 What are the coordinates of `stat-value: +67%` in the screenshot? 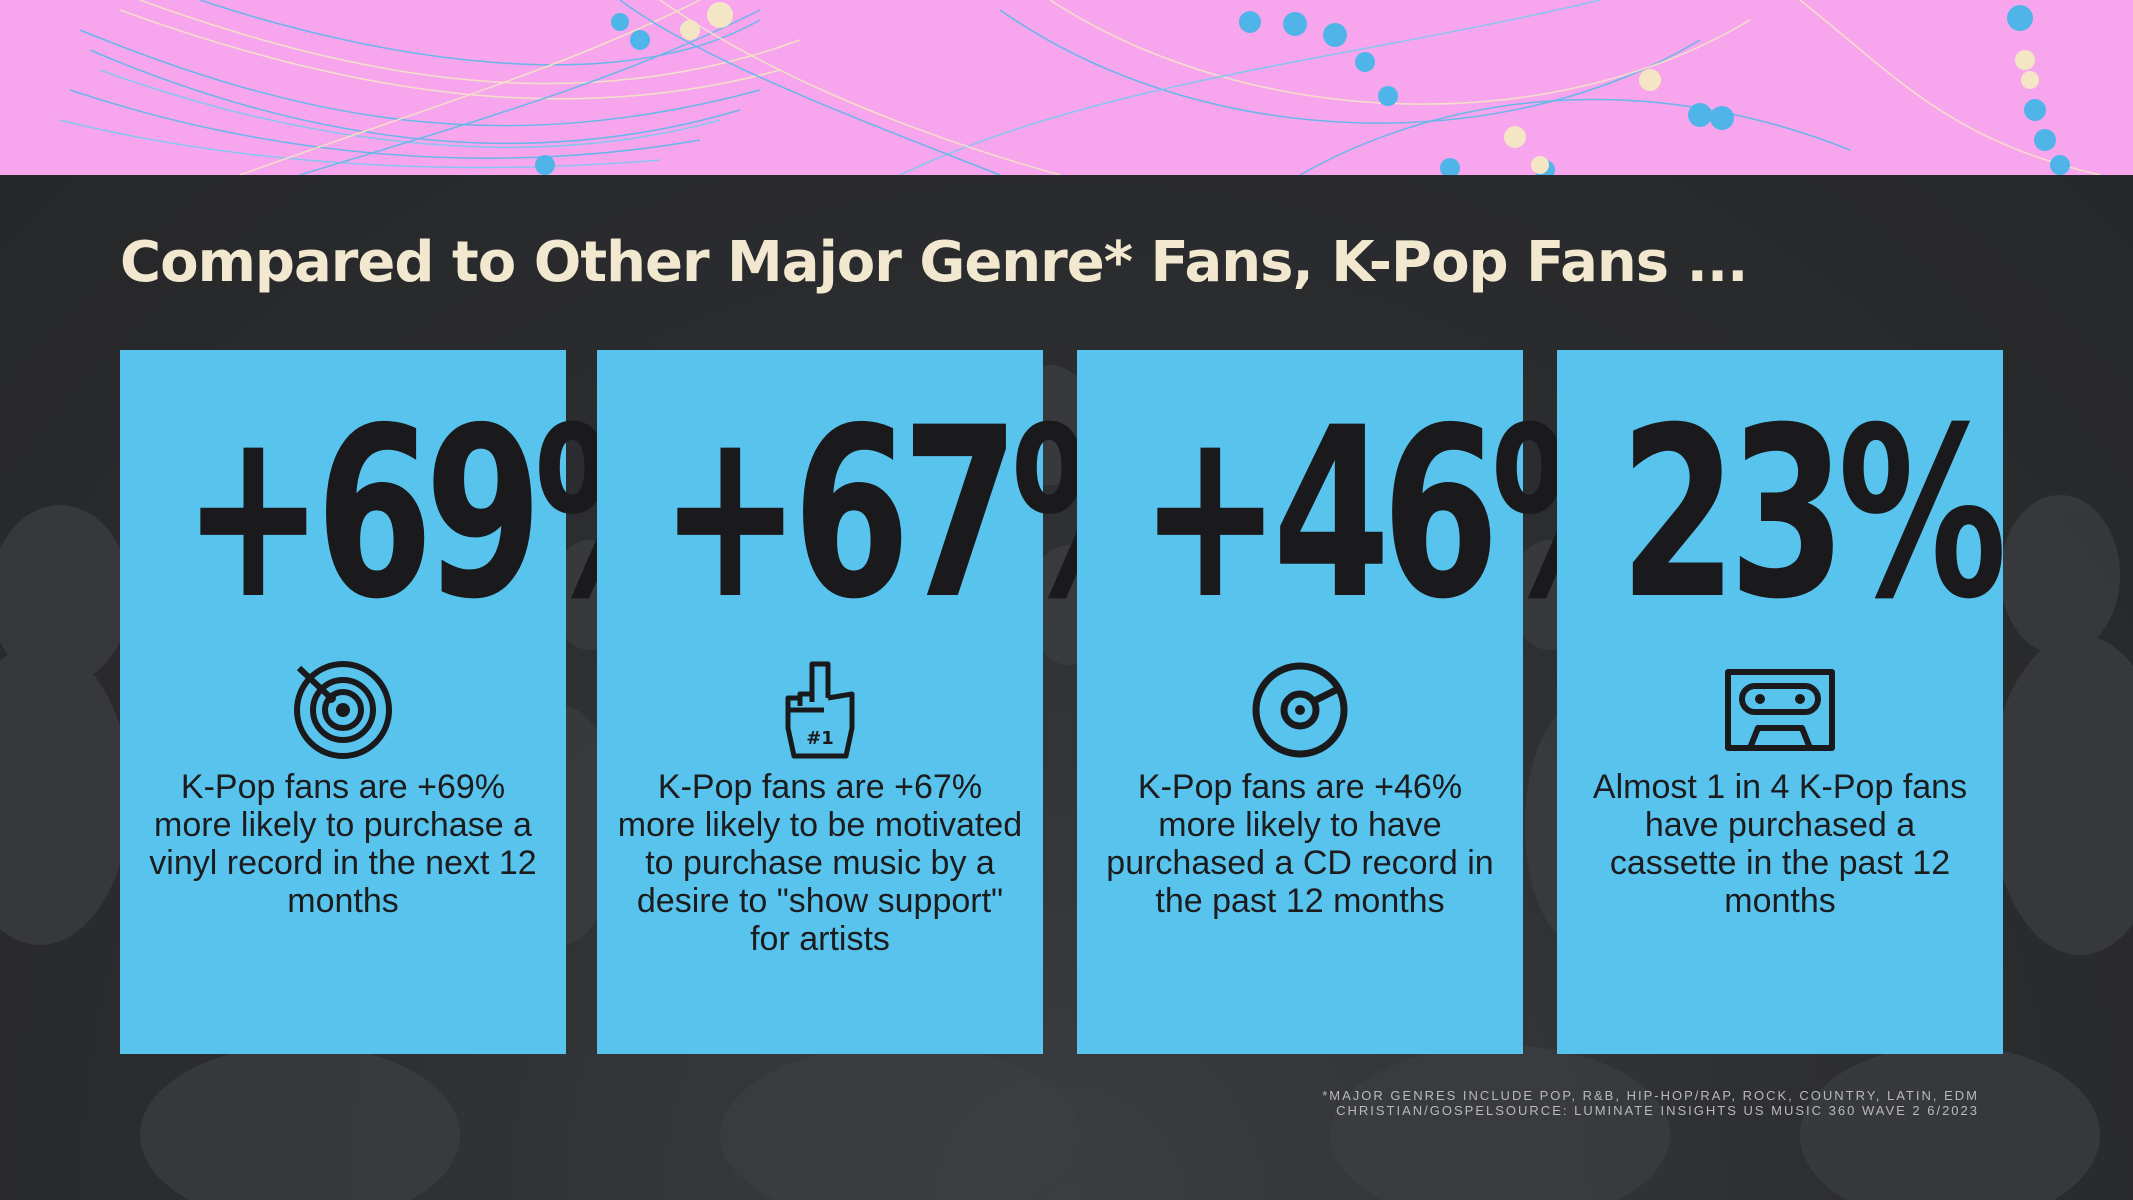 It's located at (919, 514).